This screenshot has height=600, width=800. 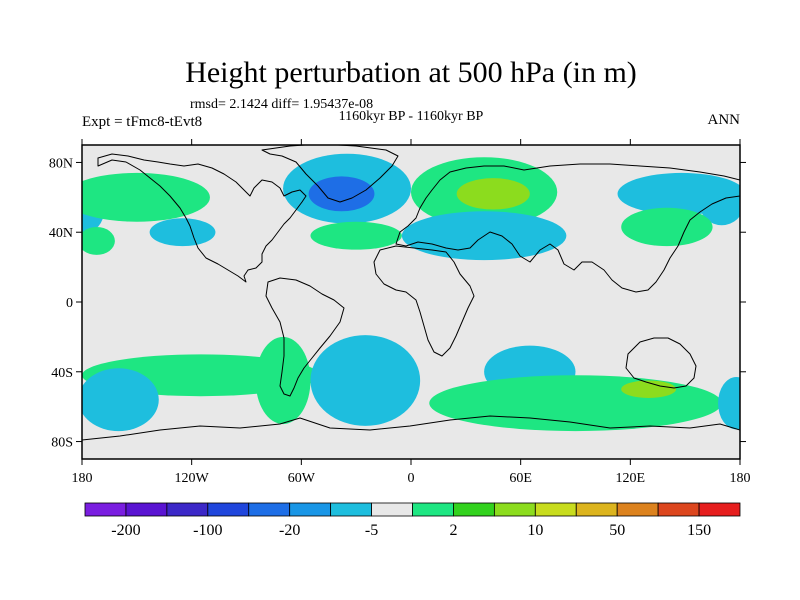 I want to click on coastline-antarctica, so click(x=411, y=428).